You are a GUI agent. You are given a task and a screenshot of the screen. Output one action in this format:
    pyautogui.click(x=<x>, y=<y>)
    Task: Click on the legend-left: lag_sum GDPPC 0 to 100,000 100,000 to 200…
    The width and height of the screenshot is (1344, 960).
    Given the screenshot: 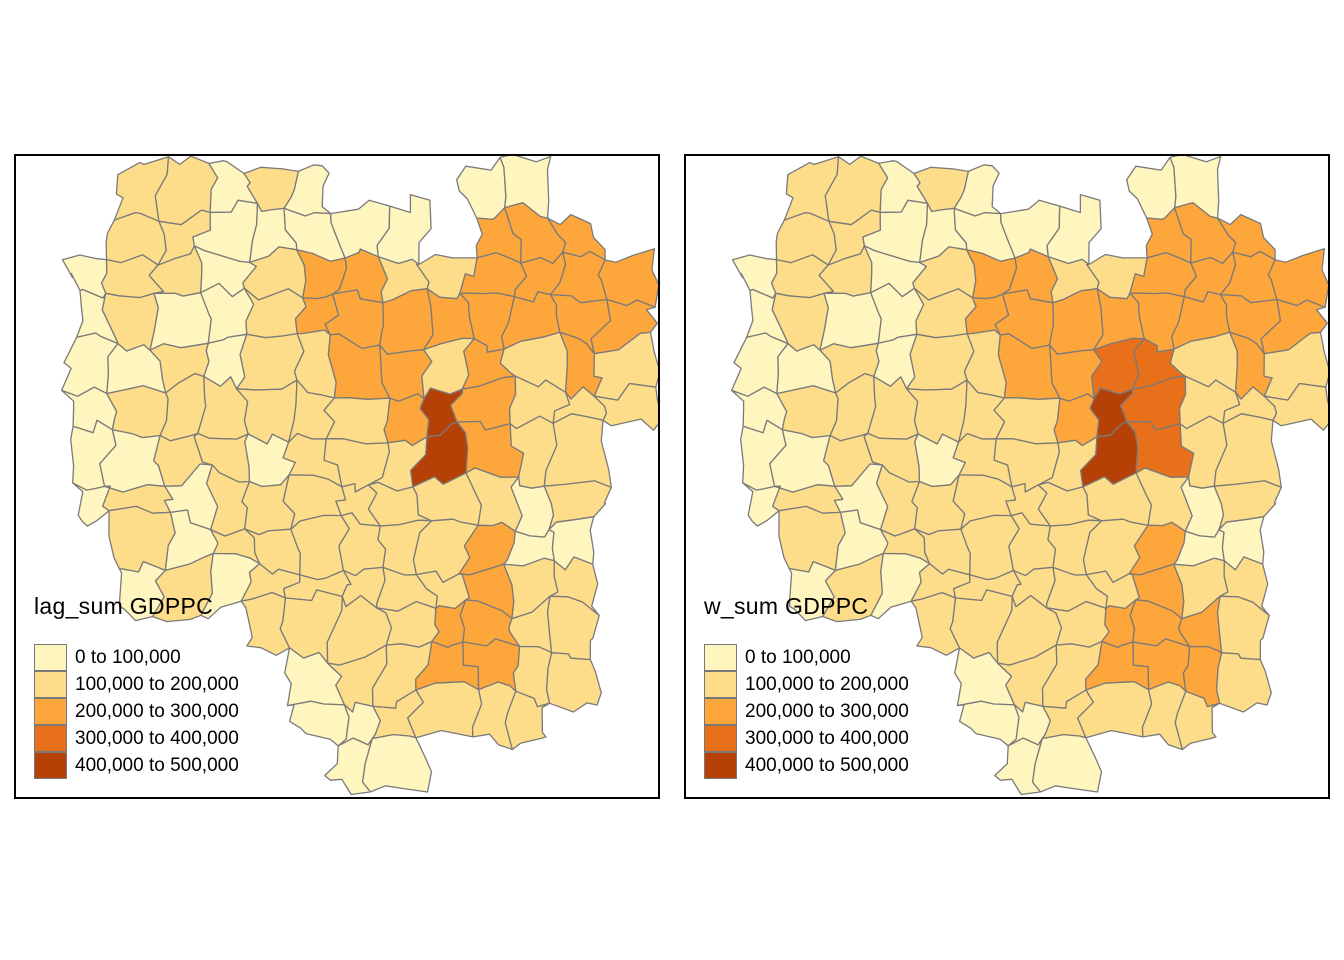 What is the action you would take?
    pyautogui.click(x=136, y=686)
    